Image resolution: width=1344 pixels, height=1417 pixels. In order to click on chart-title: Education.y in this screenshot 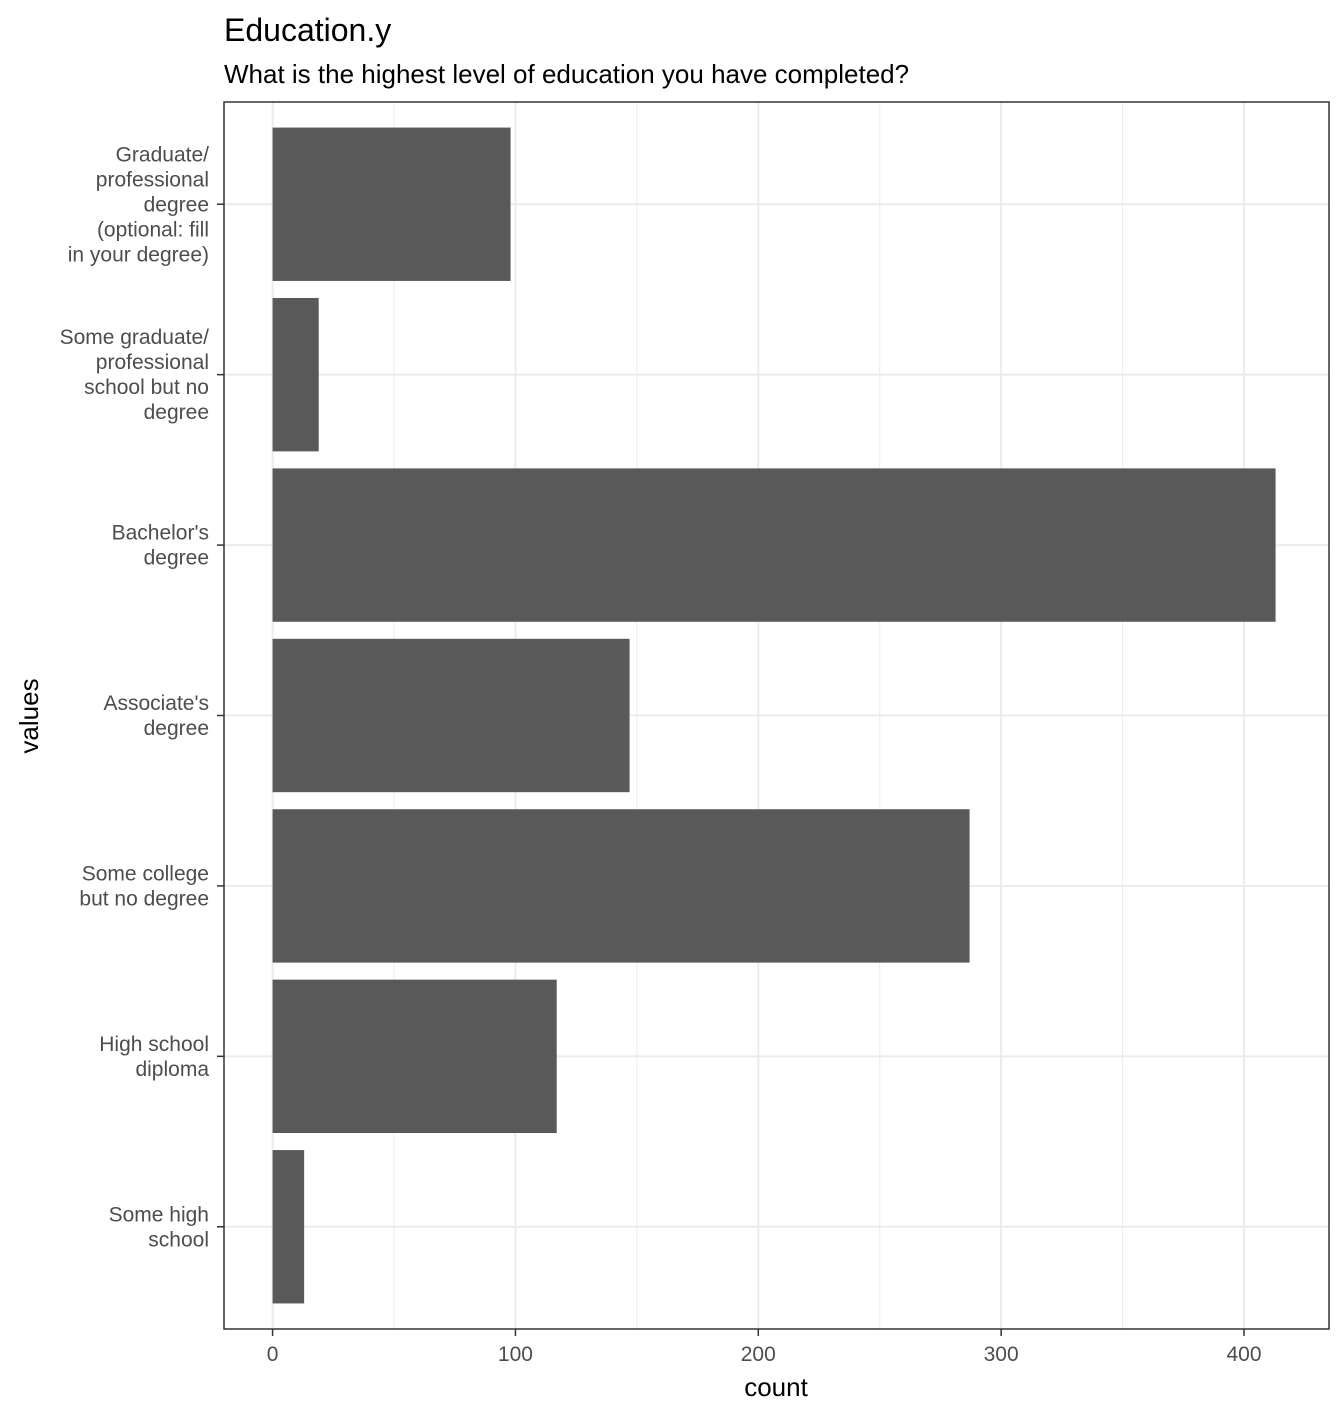, I will do `click(307, 30)`.